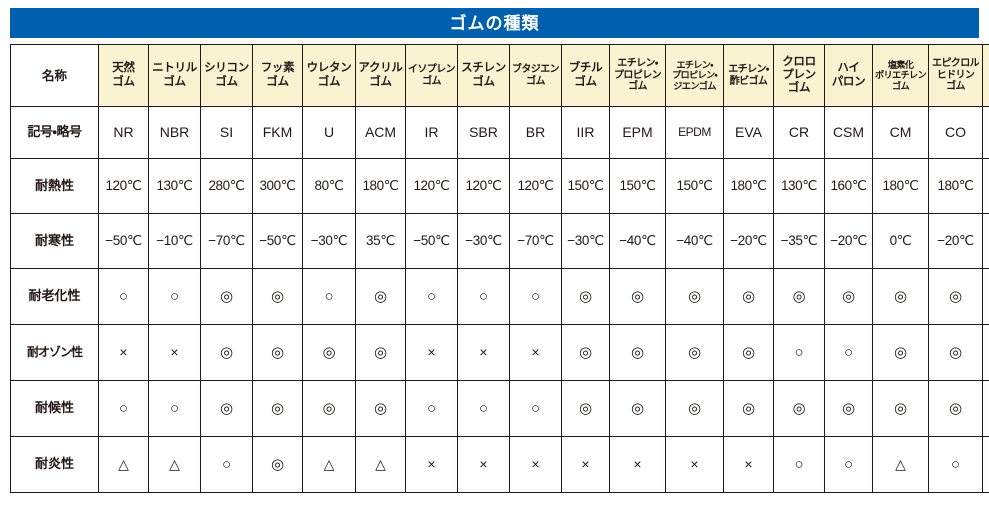 The image size is (989, 509). Describe the element at coordinates (748, 81) in the screenshot. I see `rubber-name-line: 酢ビゴム` at that location.